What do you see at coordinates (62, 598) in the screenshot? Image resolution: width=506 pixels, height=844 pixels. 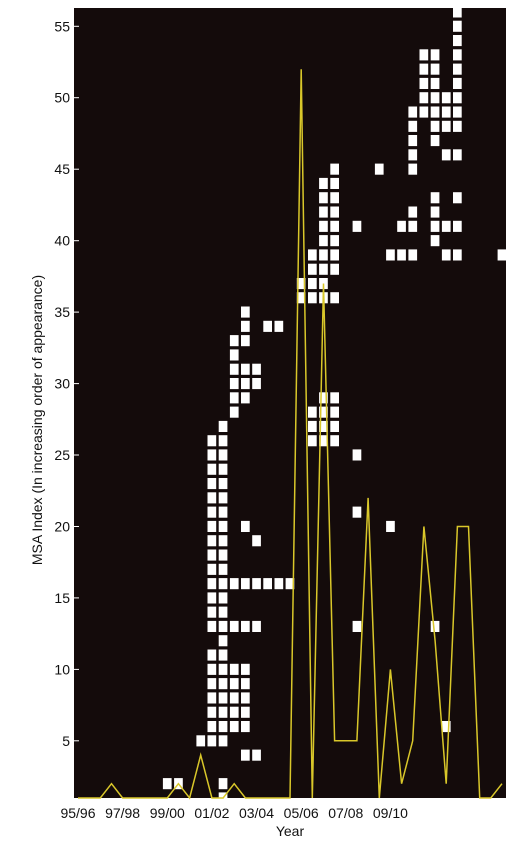 I see `y-tick-label: 15` at bounding box center [62, 598].